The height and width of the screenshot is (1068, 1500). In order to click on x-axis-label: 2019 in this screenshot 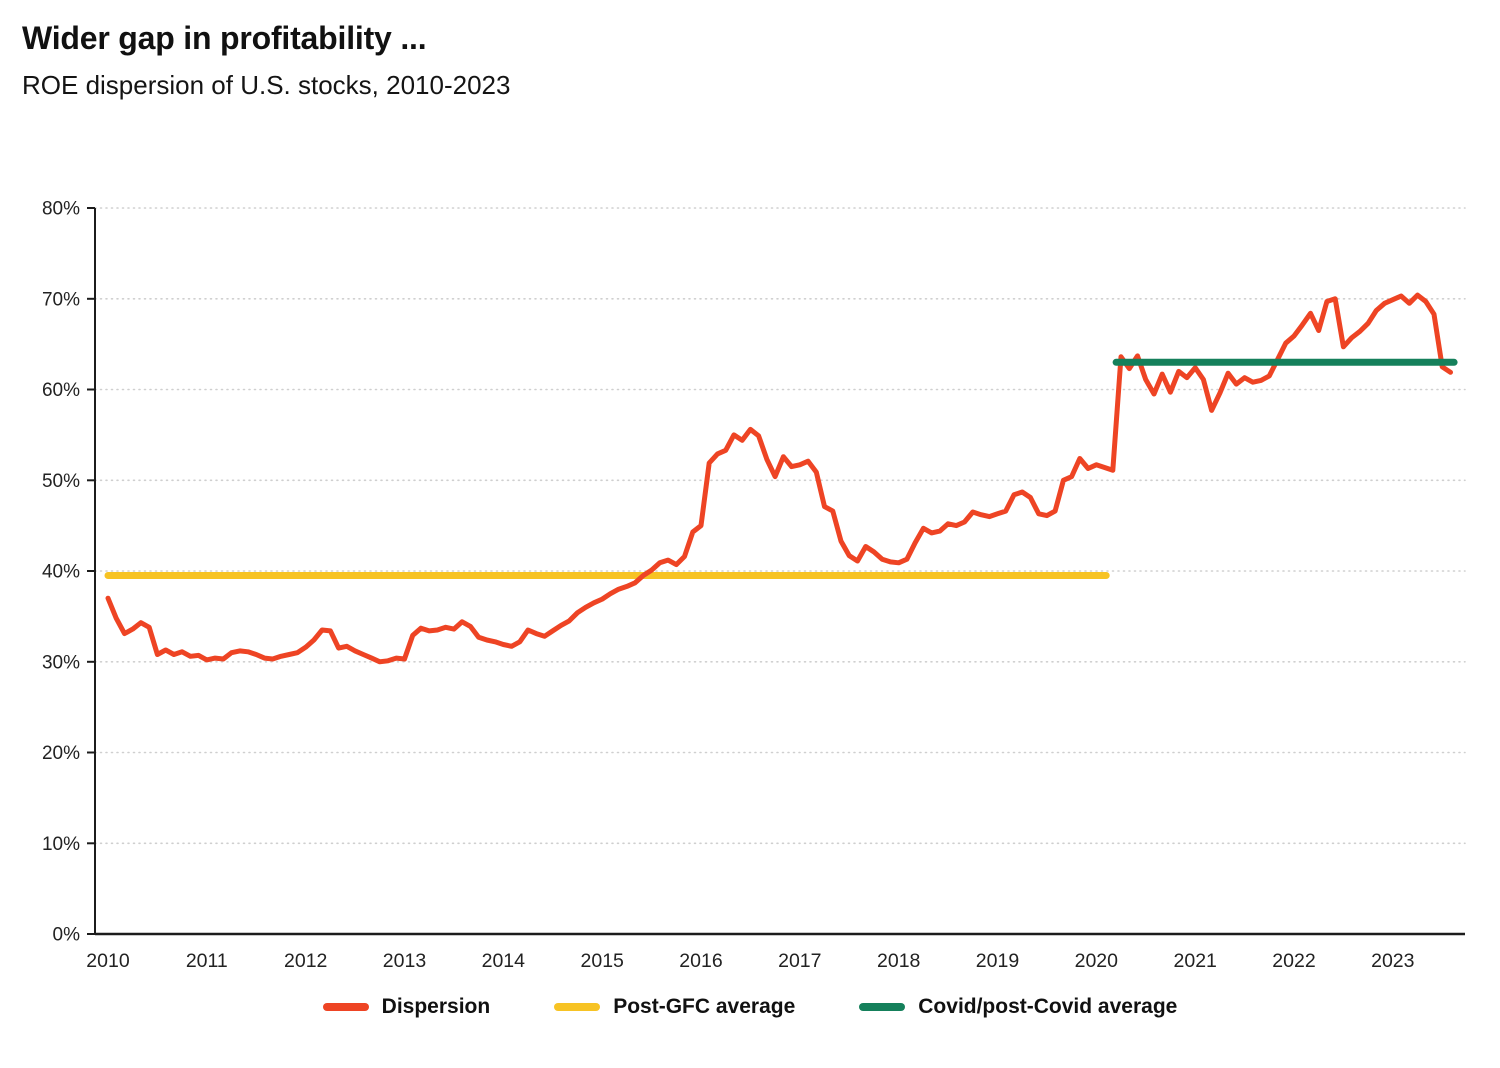, I will do `click(997, 961)`.